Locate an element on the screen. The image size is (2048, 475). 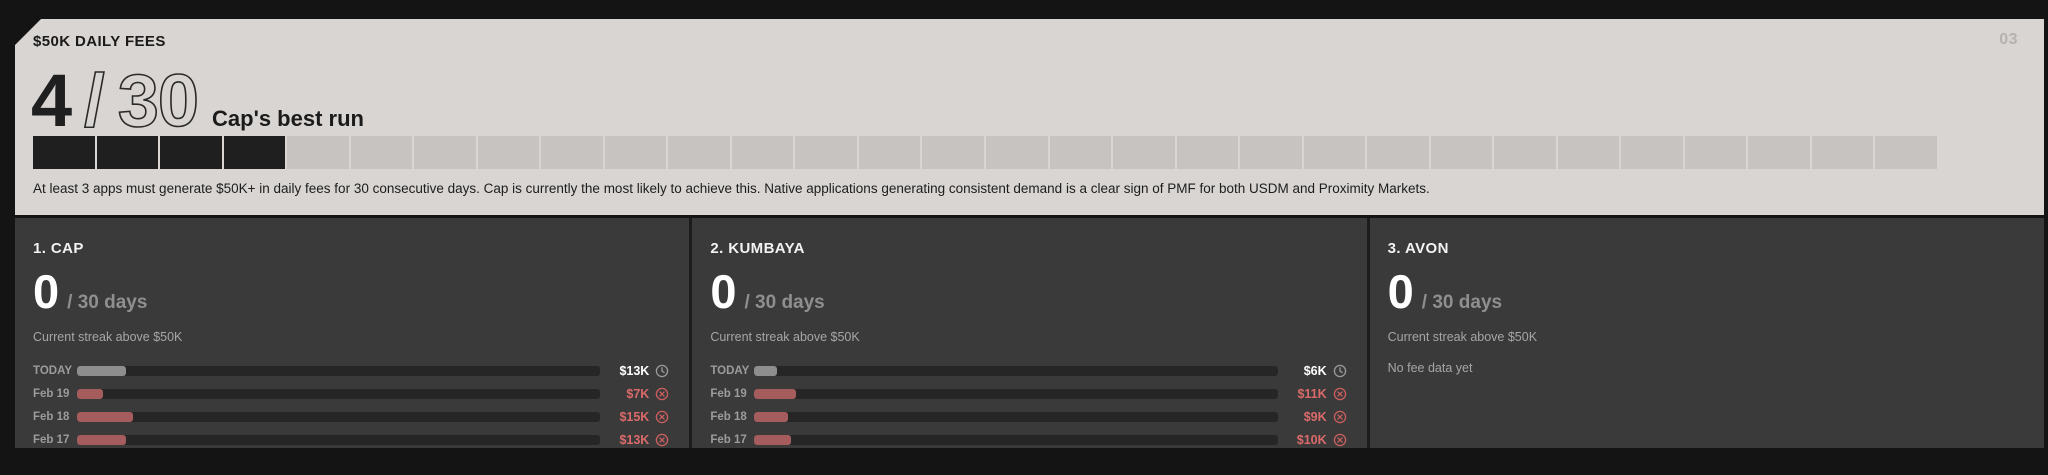
app-name-heading: 3. AVON is located at coordinates (1418, 248).